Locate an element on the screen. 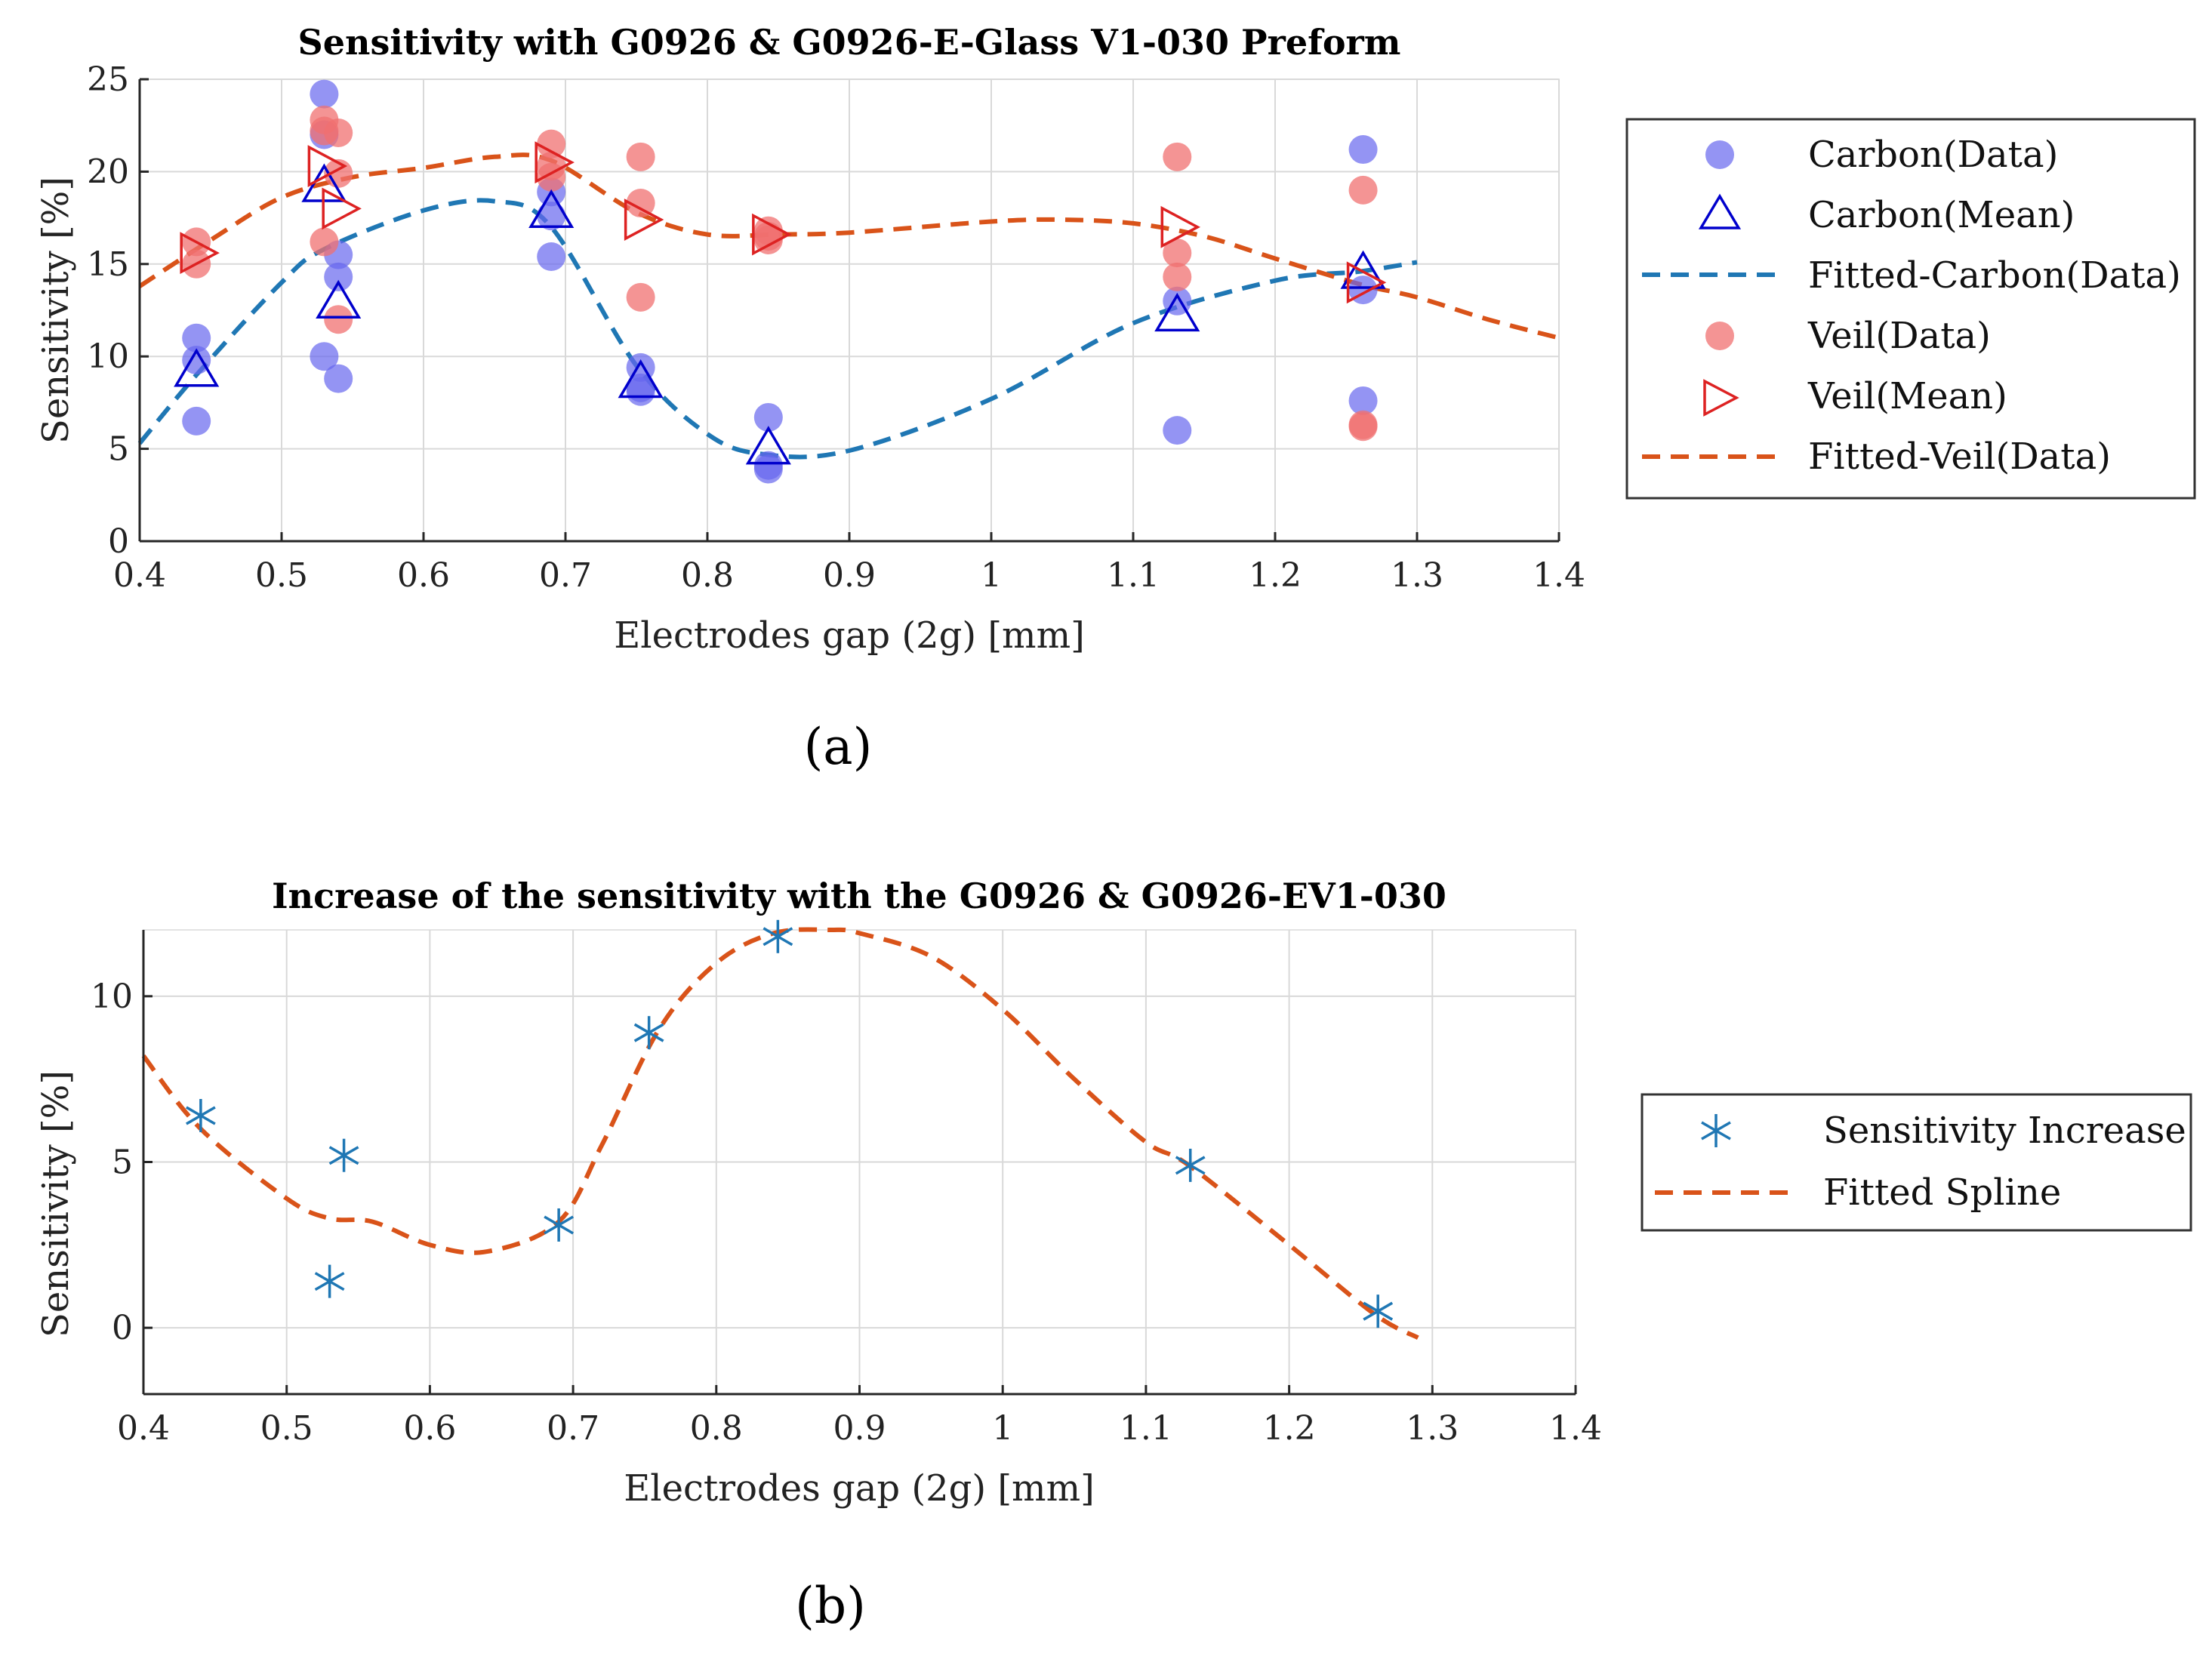 This screenshot has width=2212, height=1653. chart-b-ylabel: Sensitivity [%] is located at coordinates (56, 1203).